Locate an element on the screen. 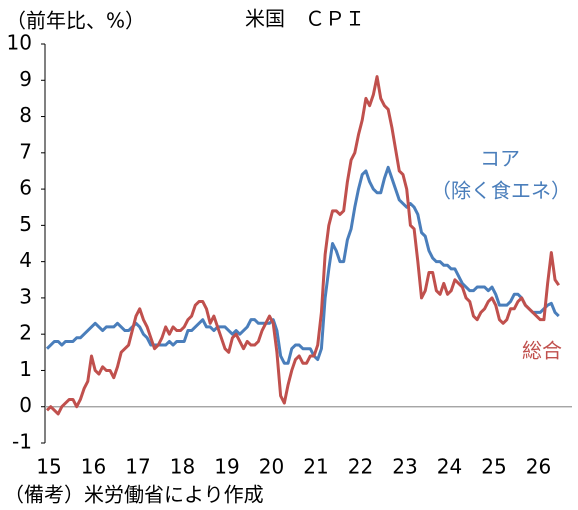 The height and width of the screenshot is (510, 578). x-tick-label: 23 is located at coordinates (404, 467).